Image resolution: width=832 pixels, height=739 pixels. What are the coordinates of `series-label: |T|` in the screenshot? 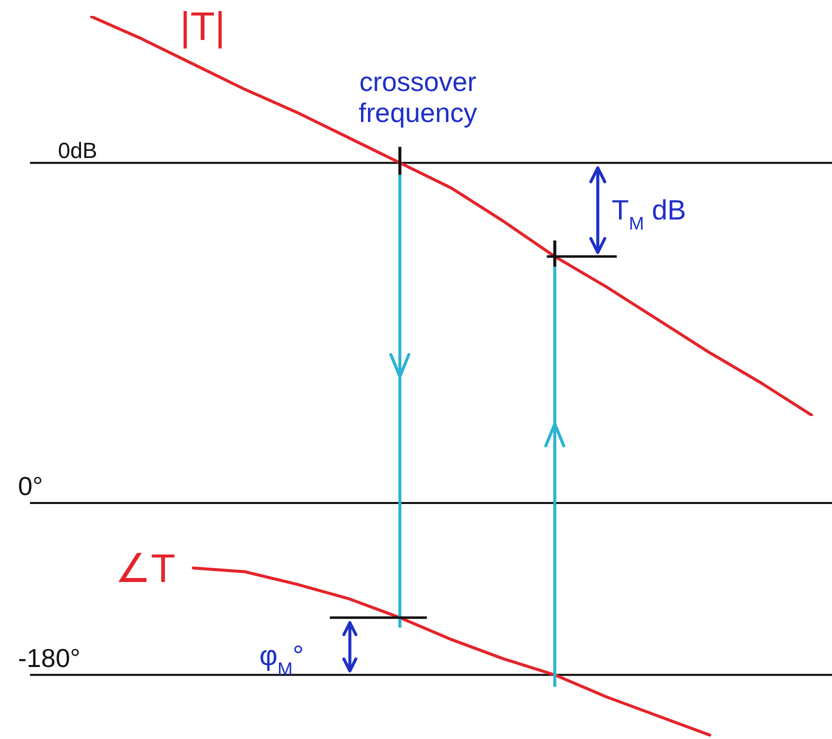 It's located at (203, 27).